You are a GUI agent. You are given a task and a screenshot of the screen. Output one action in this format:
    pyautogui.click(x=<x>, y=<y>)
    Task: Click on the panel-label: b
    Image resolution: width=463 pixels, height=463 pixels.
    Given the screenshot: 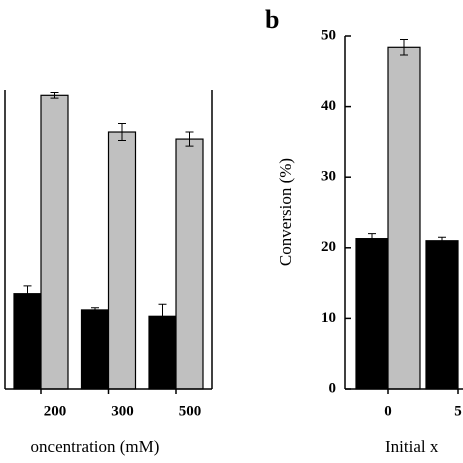 What is the action you would take?
    pyautogui.click(x=272, y=19)
    